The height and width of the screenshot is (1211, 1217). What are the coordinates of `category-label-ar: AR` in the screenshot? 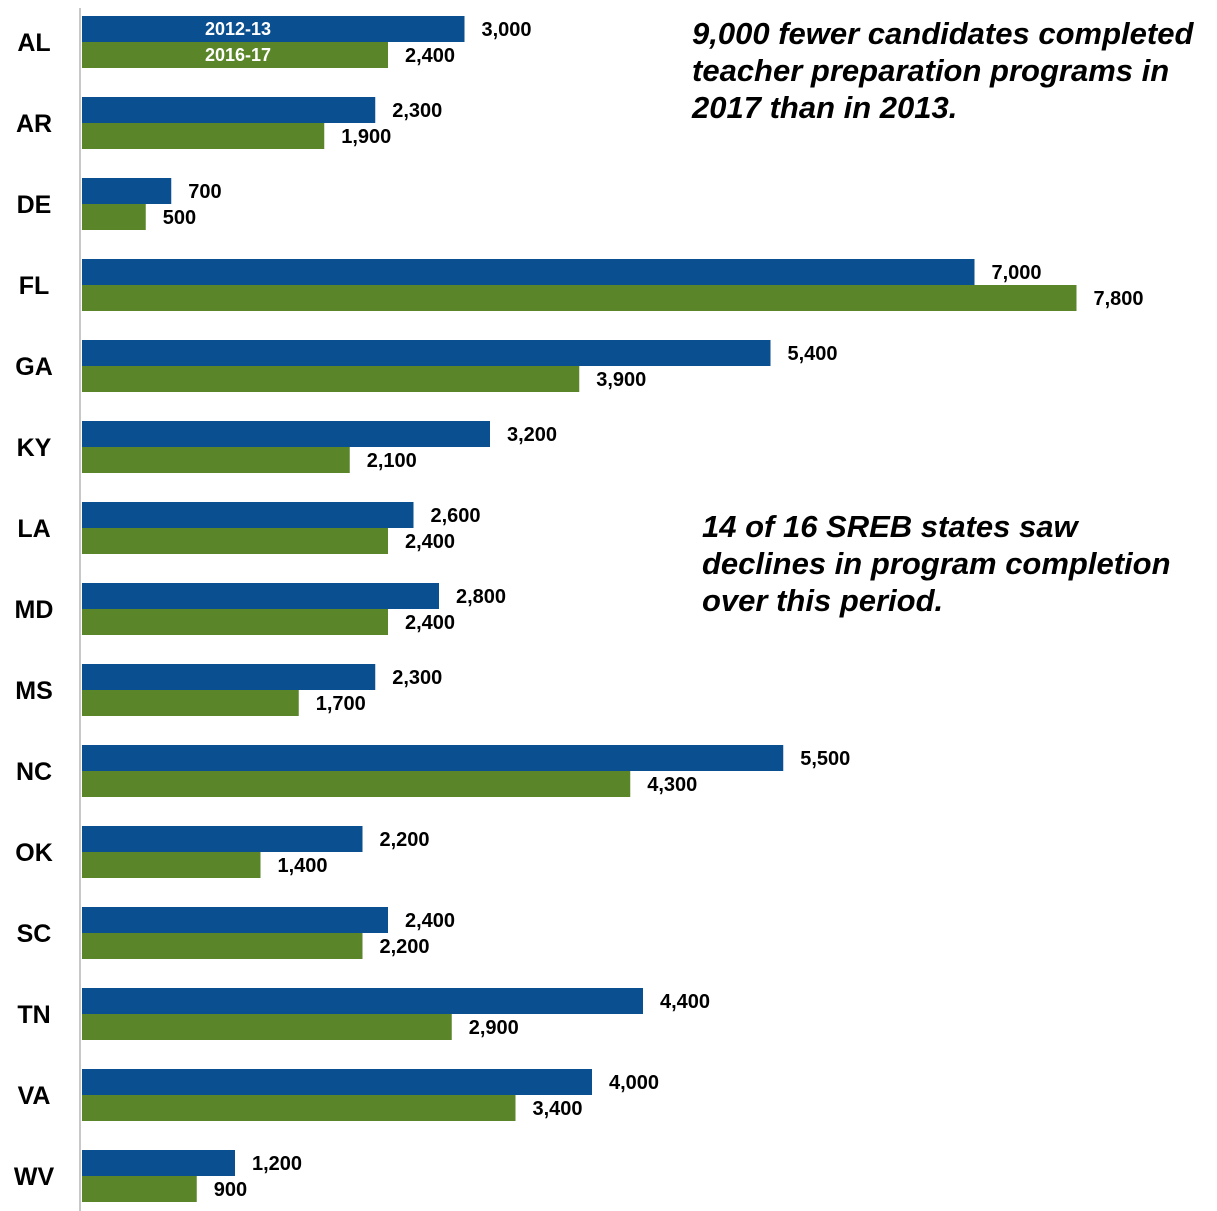 It's located at (34, 124).